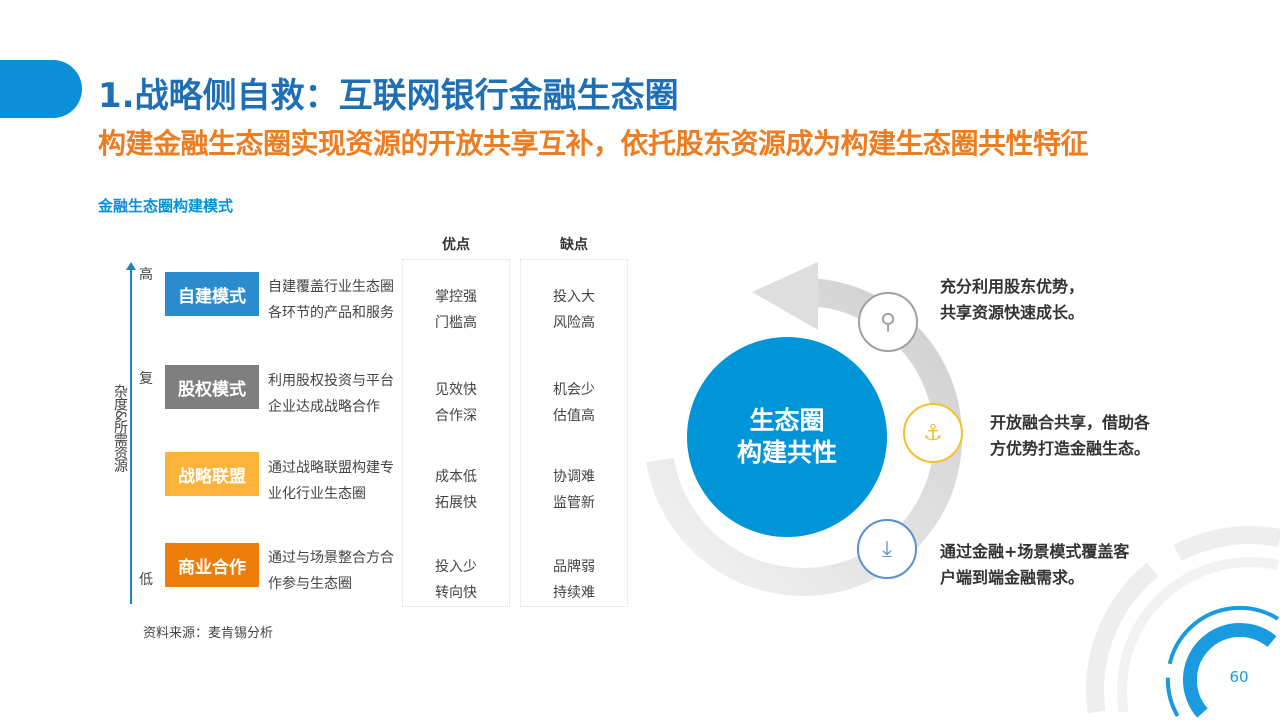  What do you see at coordinates (388, 96) in the screenshot?
I see `page-title: 1.战略侧自救：互联网银行金融生态圈` at bounding box center [388, 96].